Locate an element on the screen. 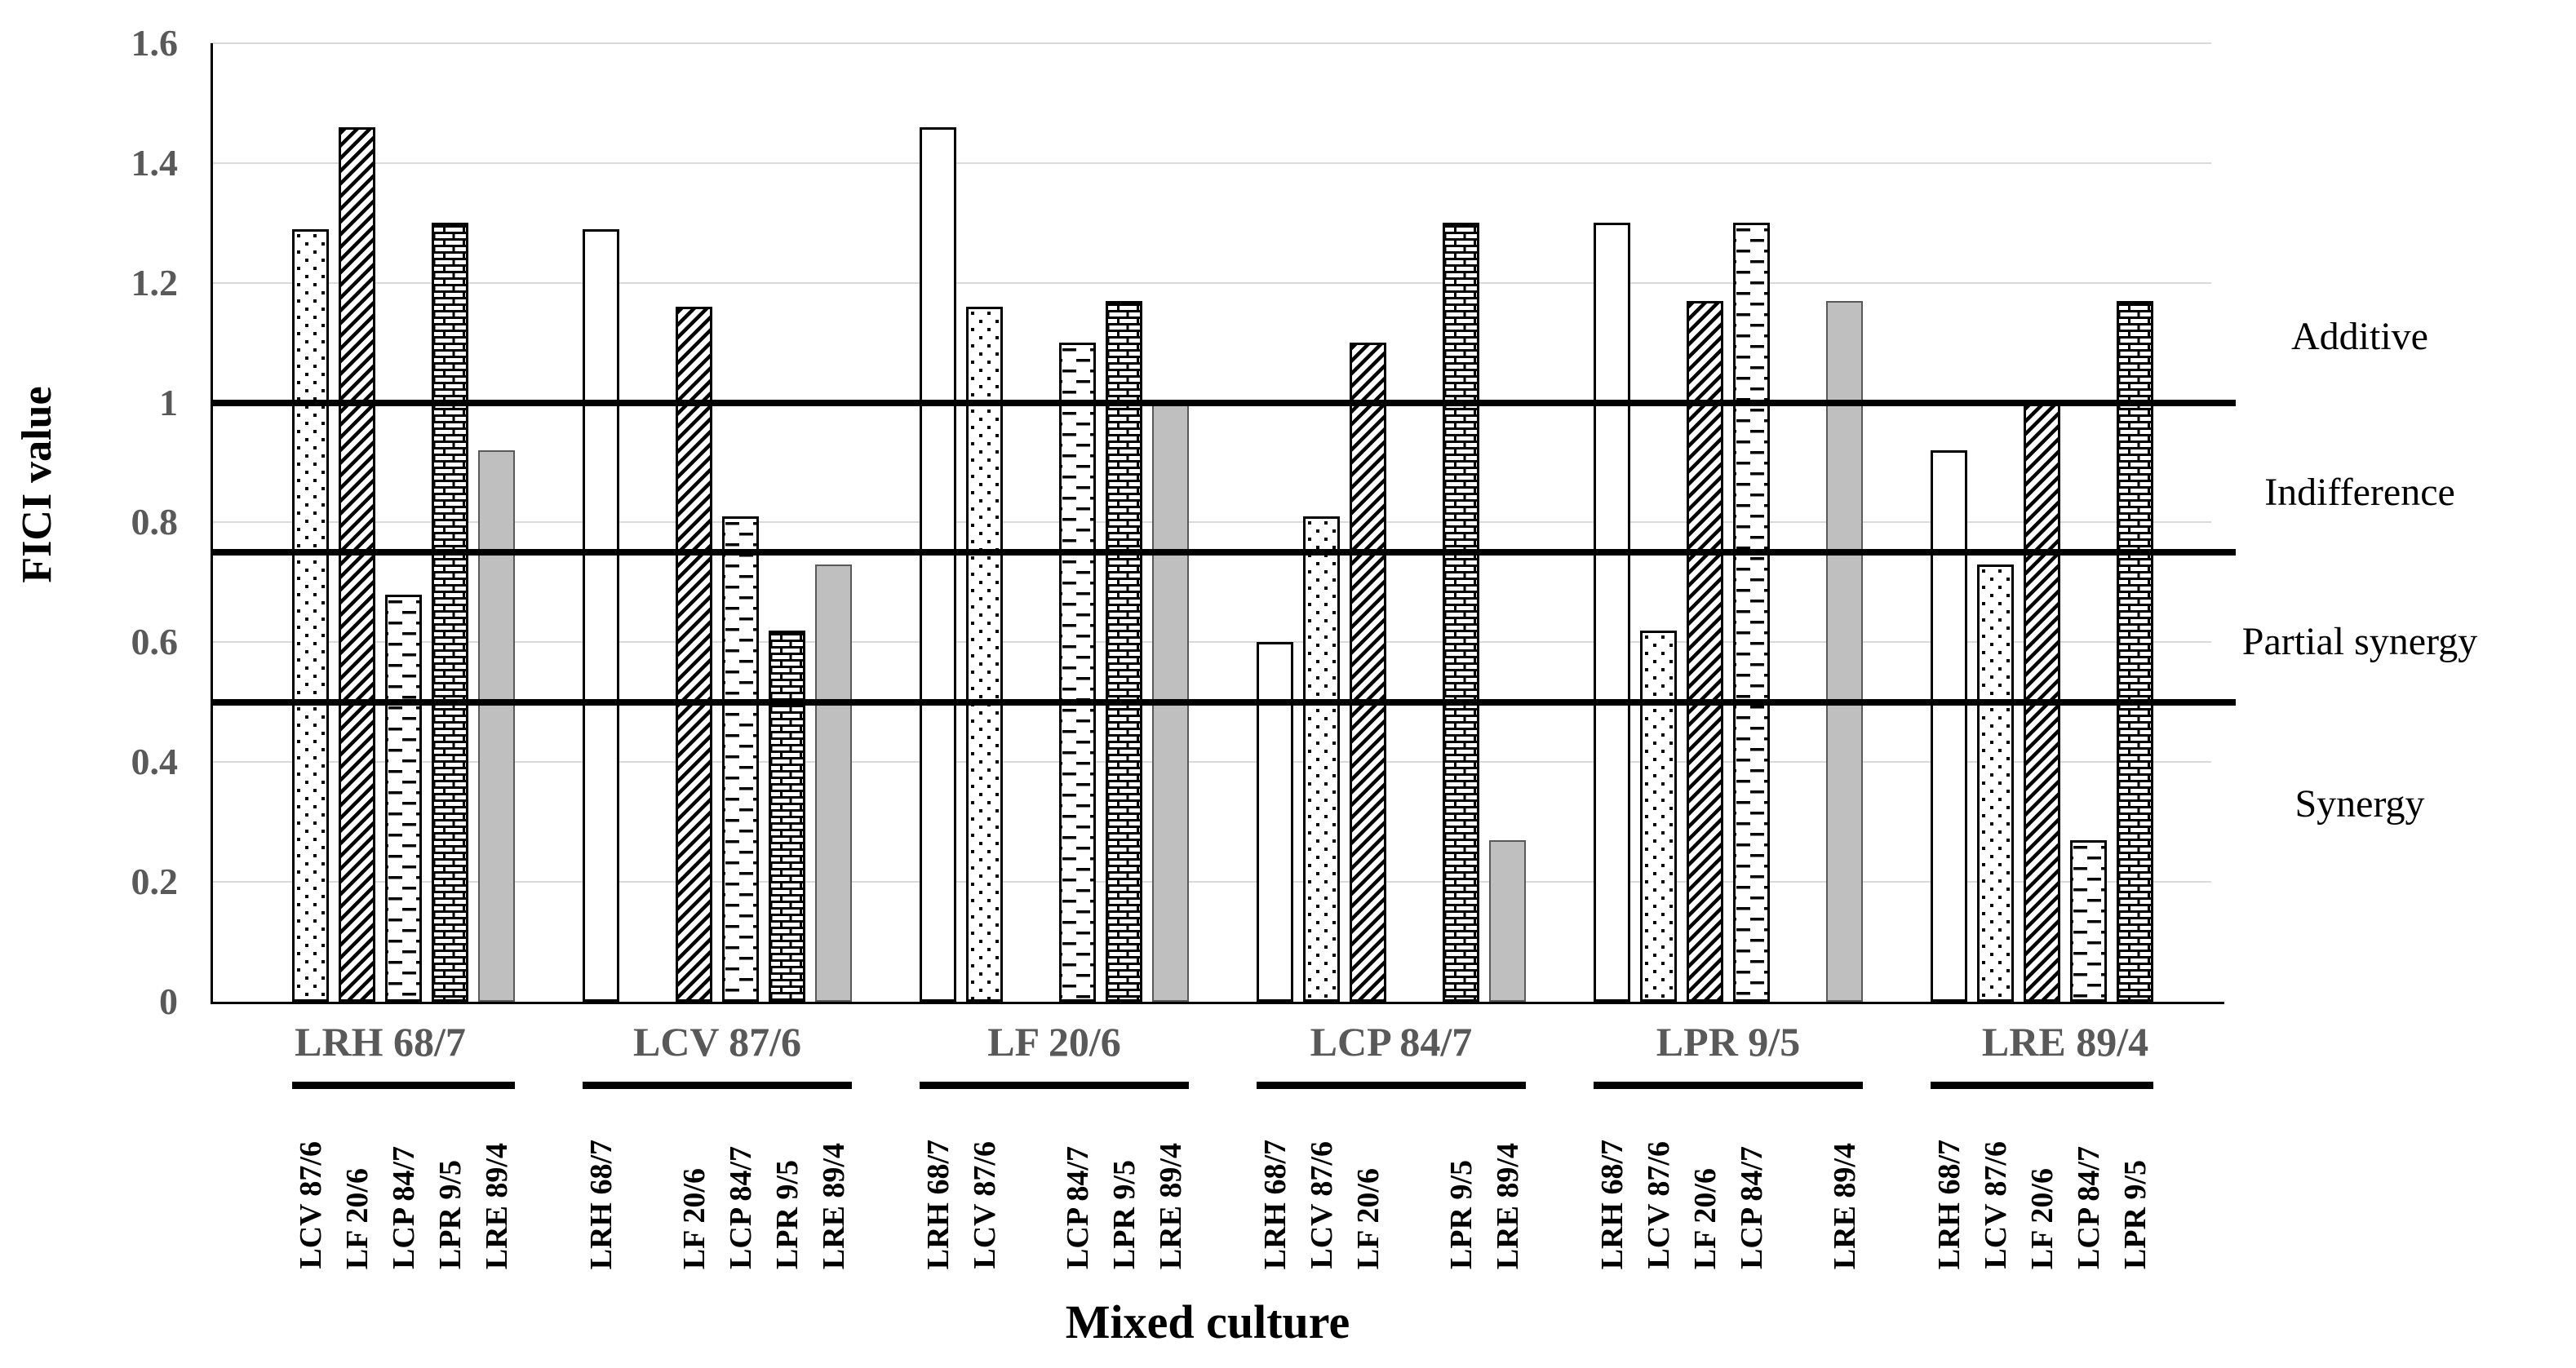 This screenshot has height=1368, width=2576. zone-label-additive: Additive is located at coordinates (2359, 336).